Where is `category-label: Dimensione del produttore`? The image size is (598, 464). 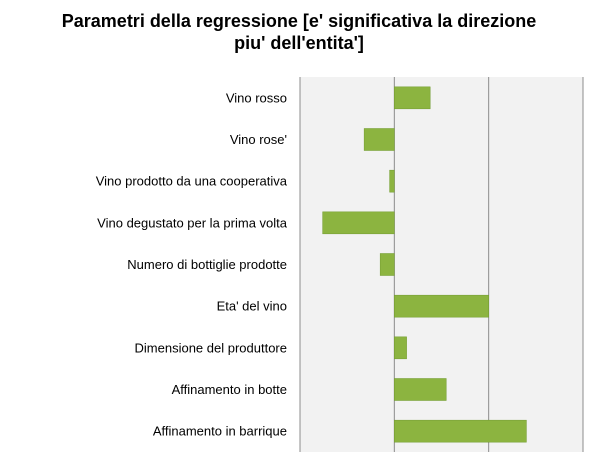 category-label: Dimensione del produttore is located at coordinates (211, 347).